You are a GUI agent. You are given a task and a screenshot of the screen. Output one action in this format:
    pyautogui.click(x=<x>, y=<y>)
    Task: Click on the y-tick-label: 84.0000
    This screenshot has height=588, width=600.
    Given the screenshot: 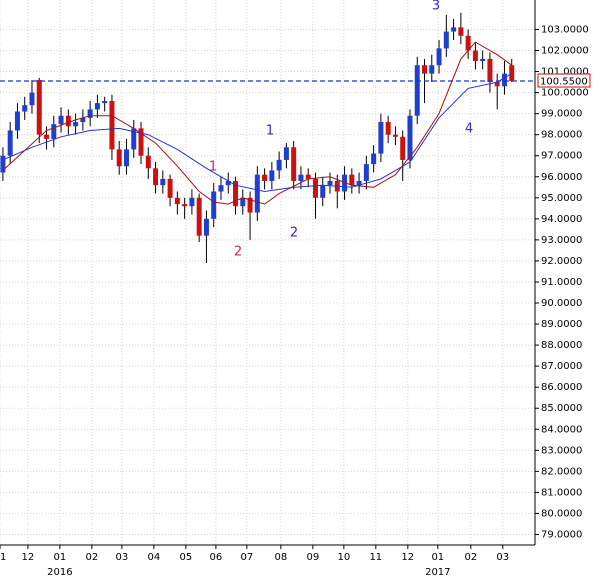 What is the action you would take?
    pyautogui.click(x=561, y=429)
    